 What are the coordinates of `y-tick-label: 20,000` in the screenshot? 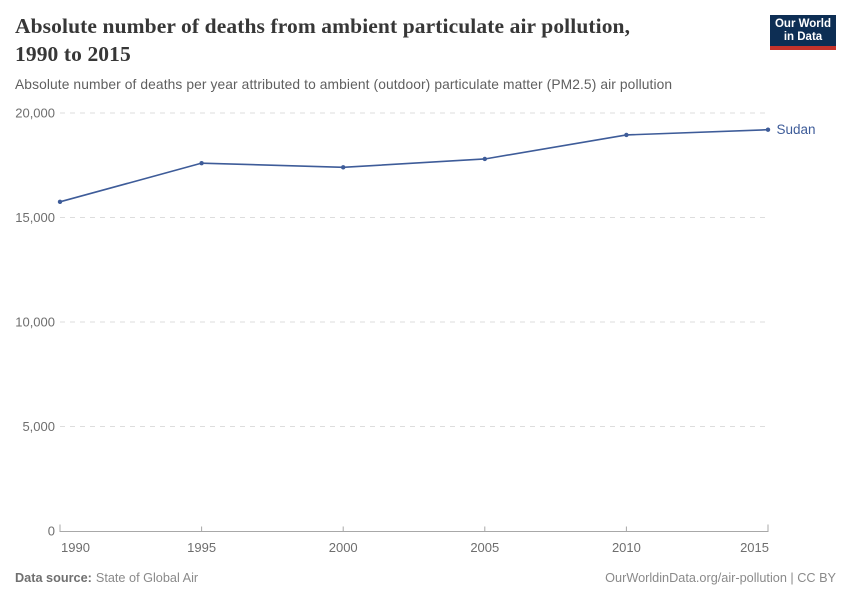 It's located at (35, 113).